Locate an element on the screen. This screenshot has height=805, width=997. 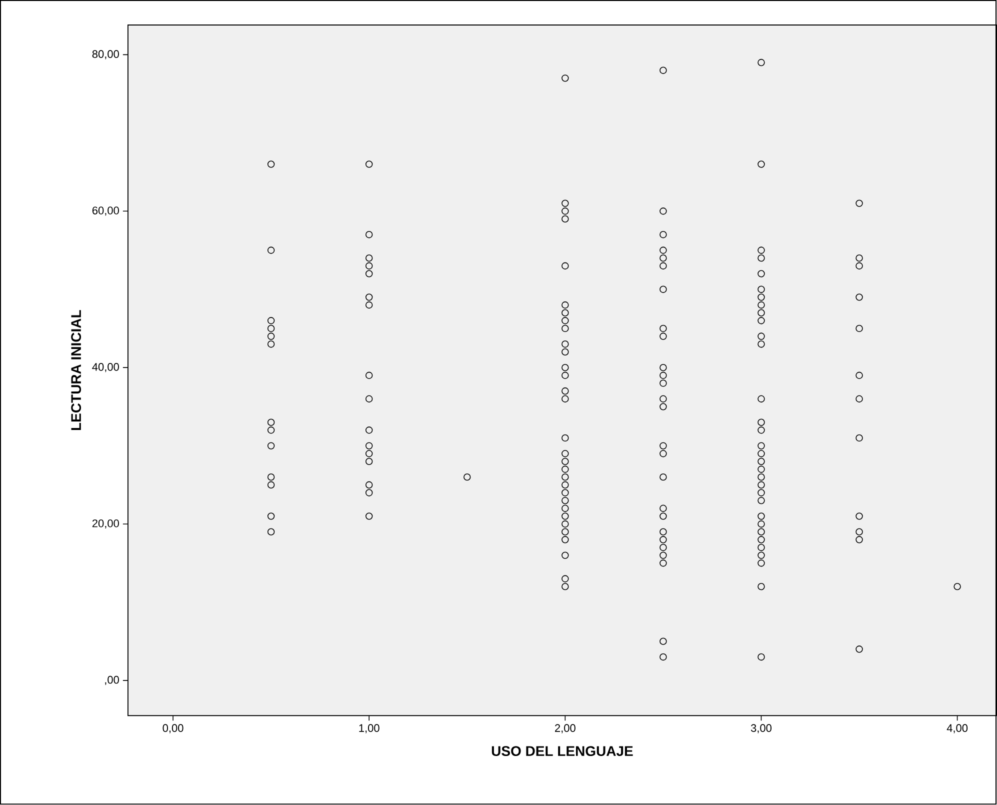
x-tick-label: 2,00 is located at coordinates (565, 729).